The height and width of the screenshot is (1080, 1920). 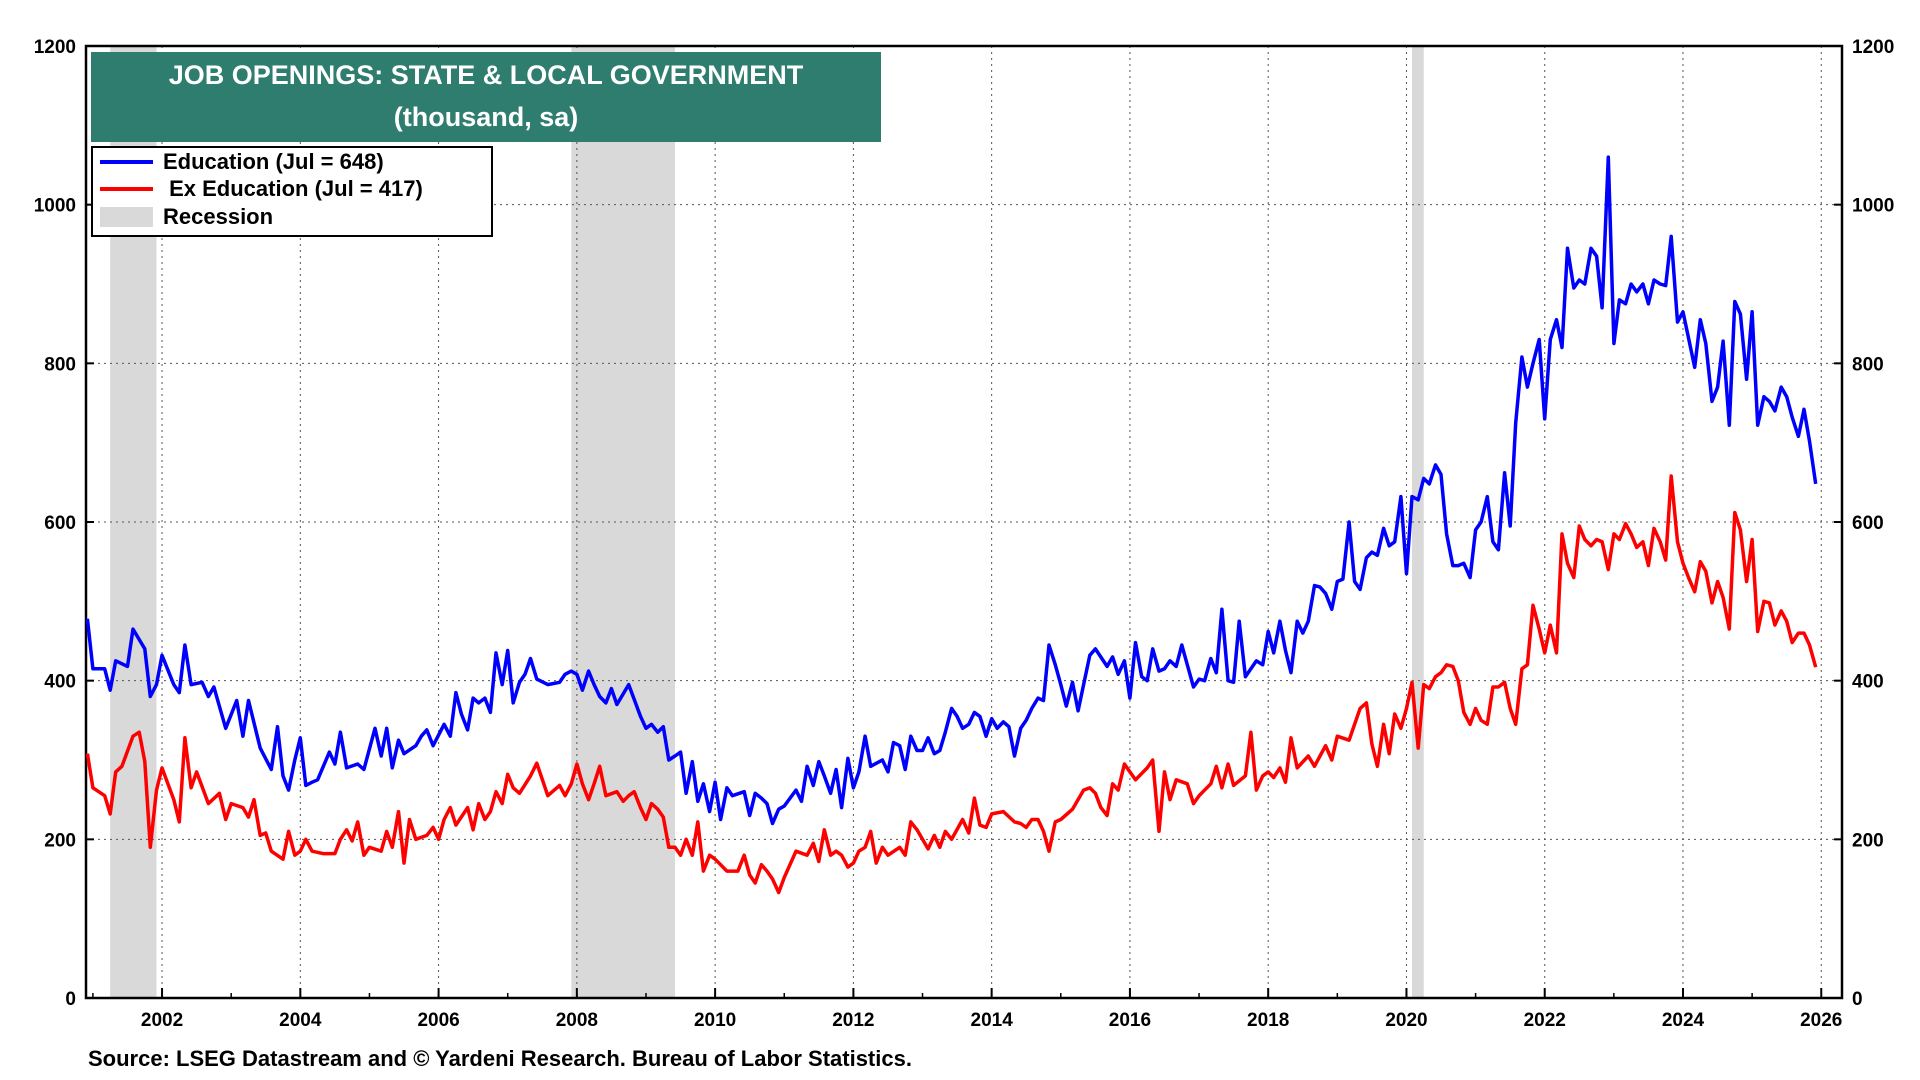 I want to click on y-tick-label-right: 1000, so click(x=1873, y=206).